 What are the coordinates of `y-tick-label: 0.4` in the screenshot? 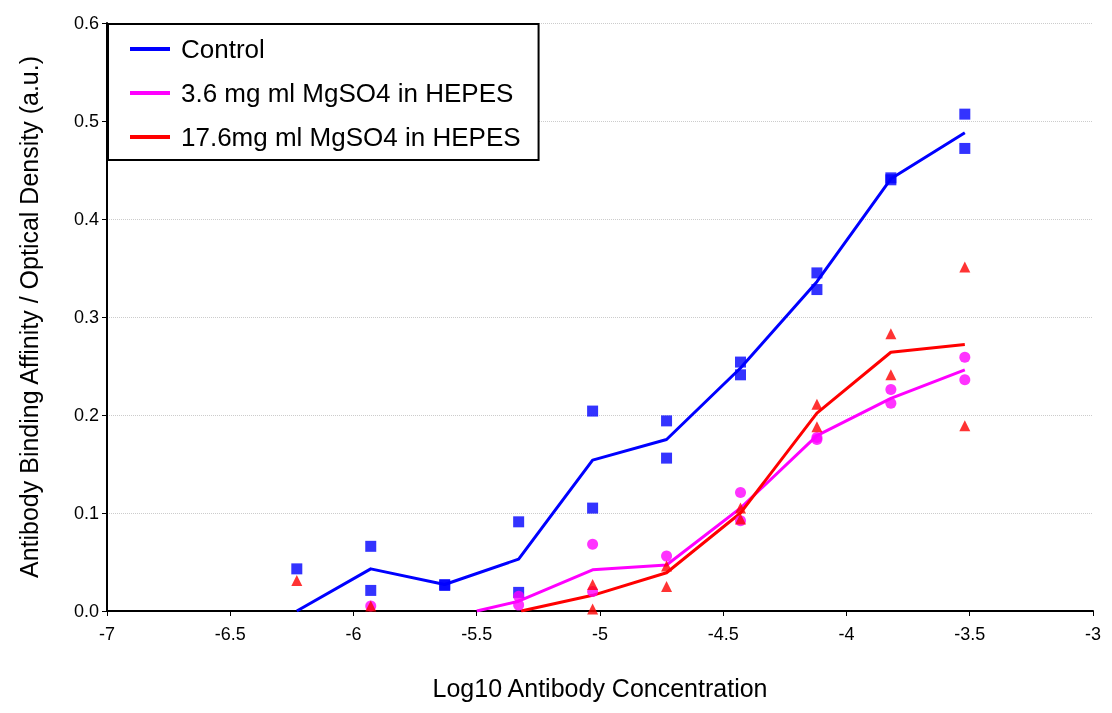 It's located at (86, 219).